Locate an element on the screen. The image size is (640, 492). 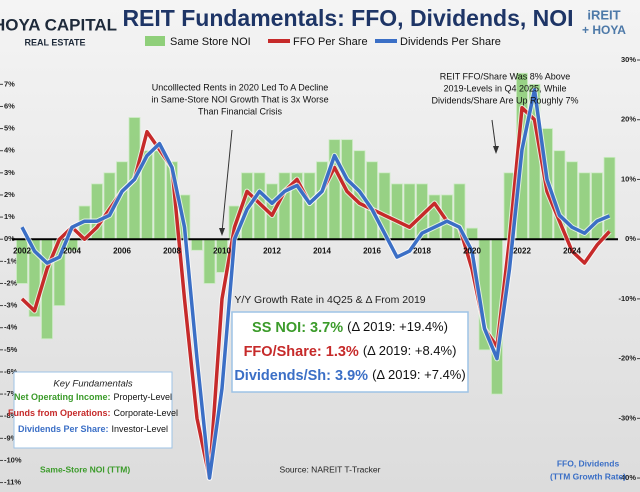
y2-tick-label: 0% is located at coordinates (630, 238).